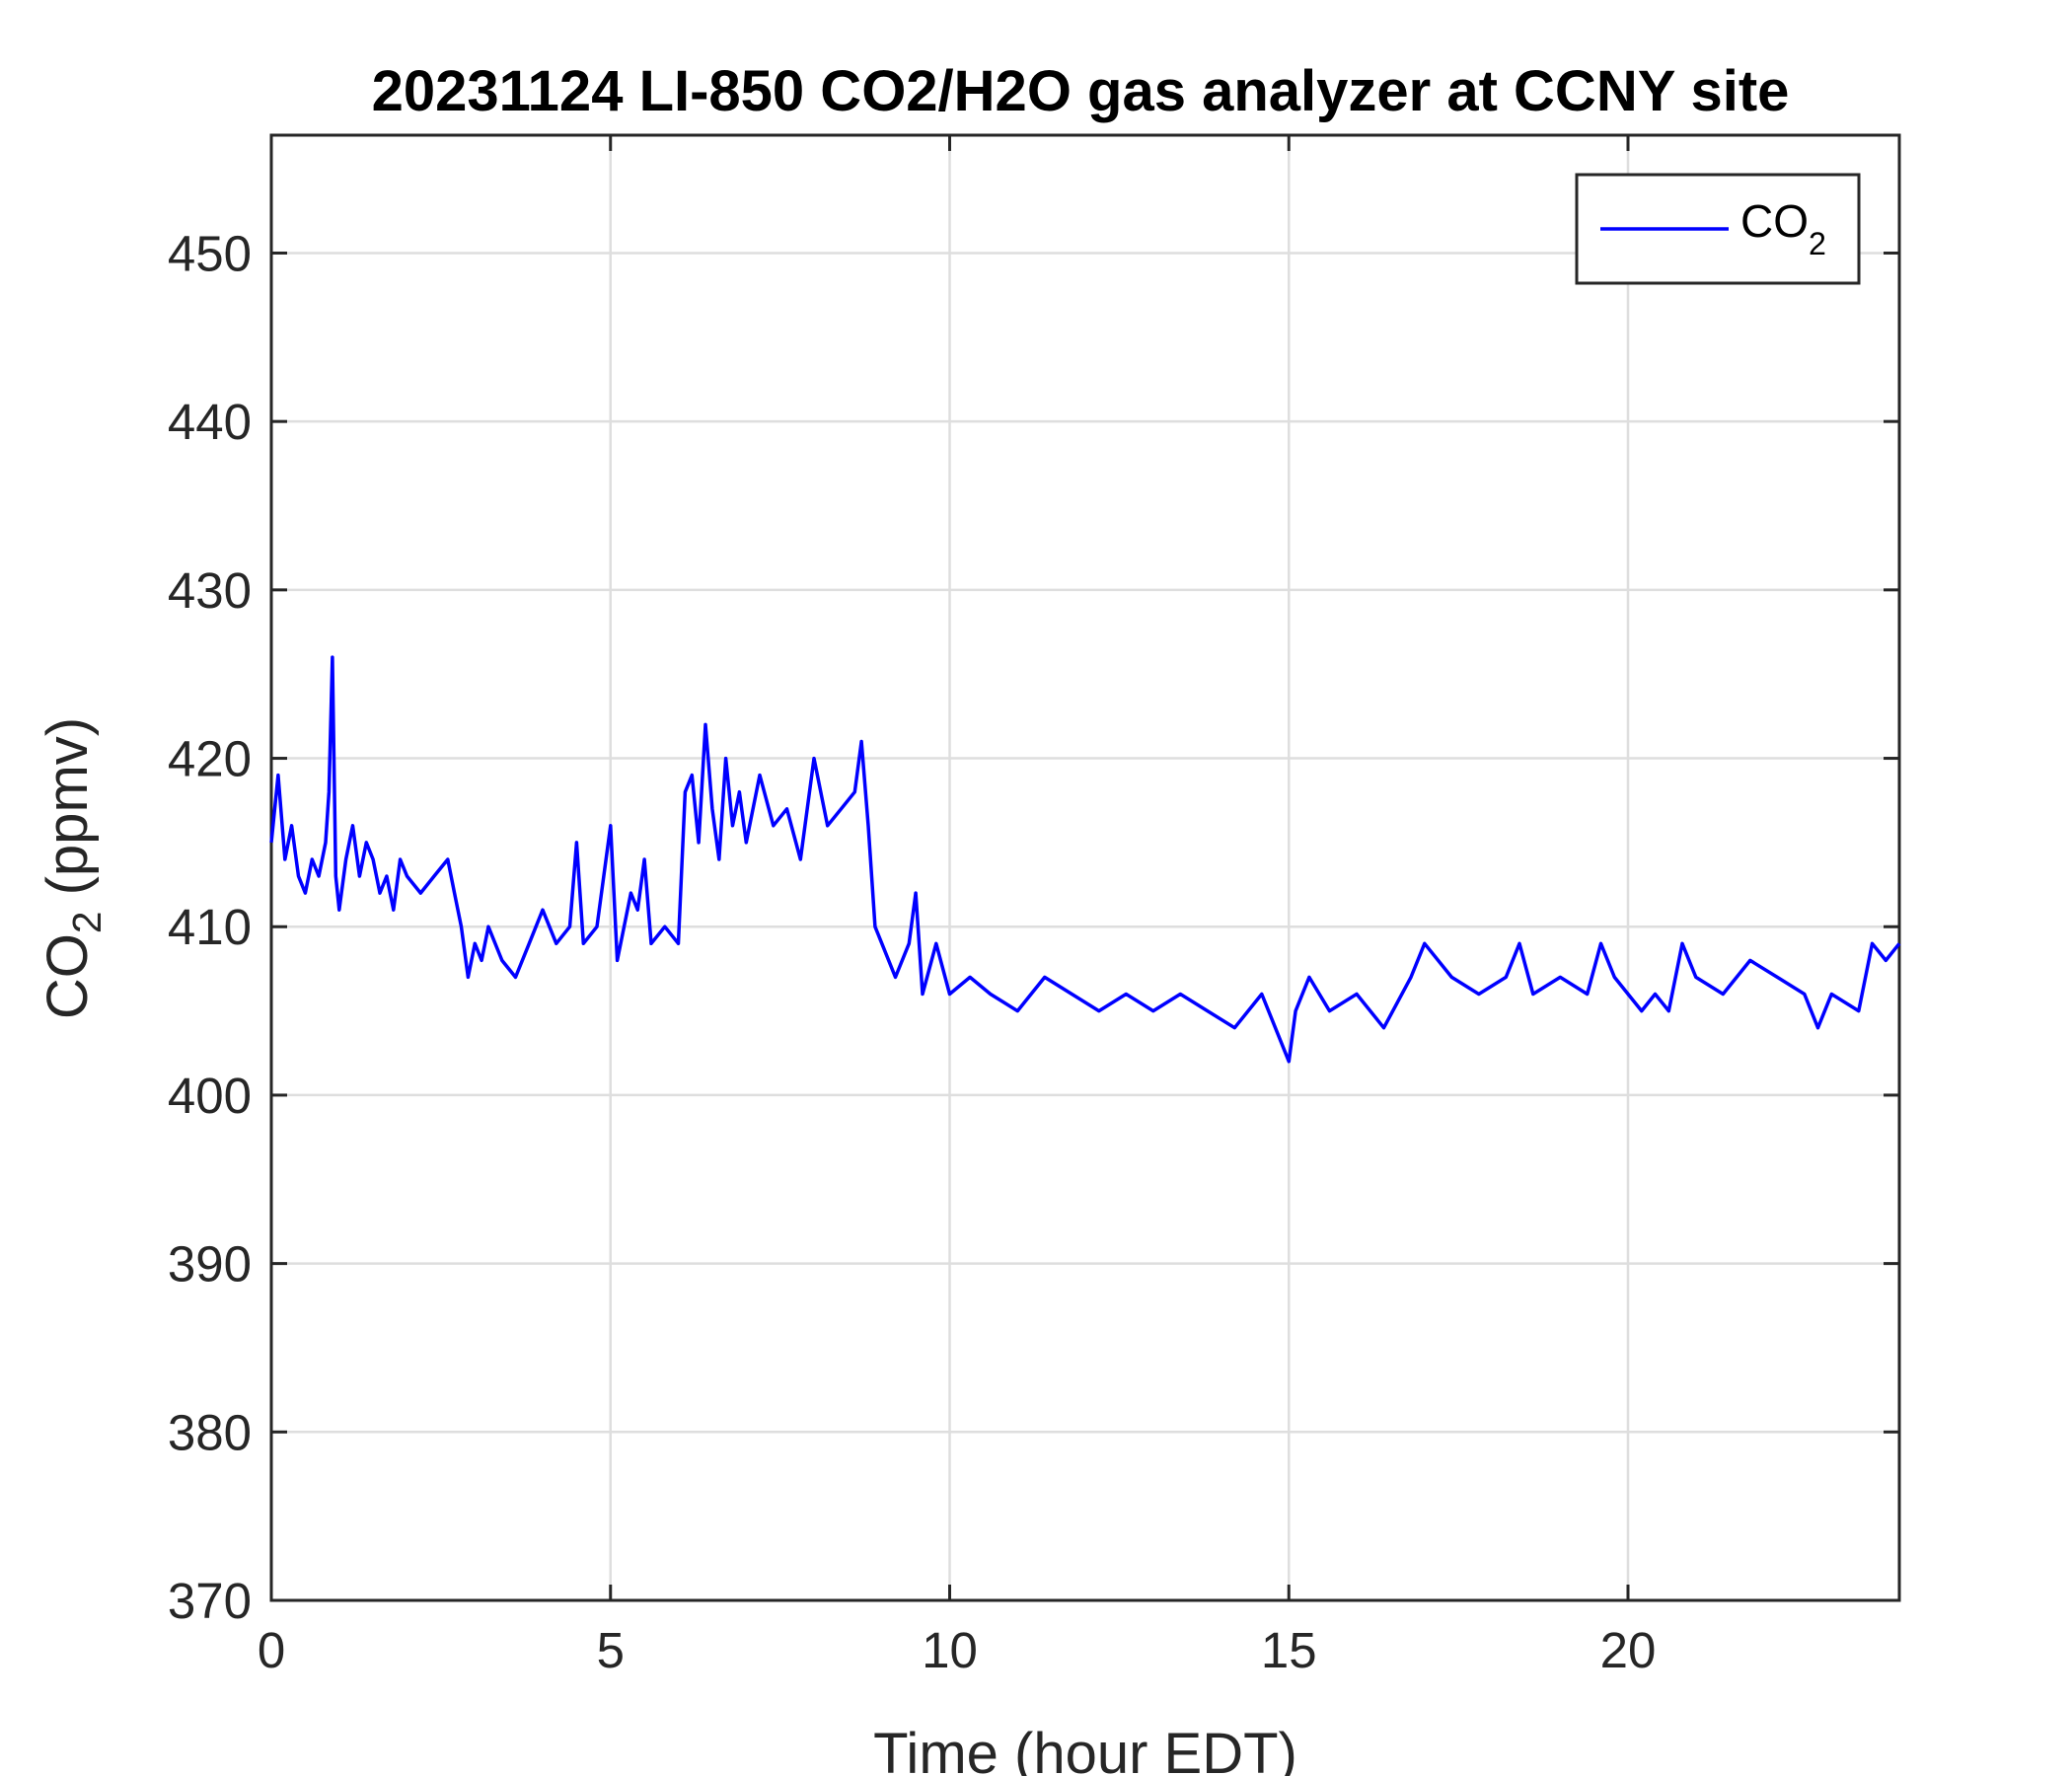  What do you see at coordinates (1289, 1650) in the screenshot?
I see `x-tick-label: 15` at bounding box center [1289, 1650].